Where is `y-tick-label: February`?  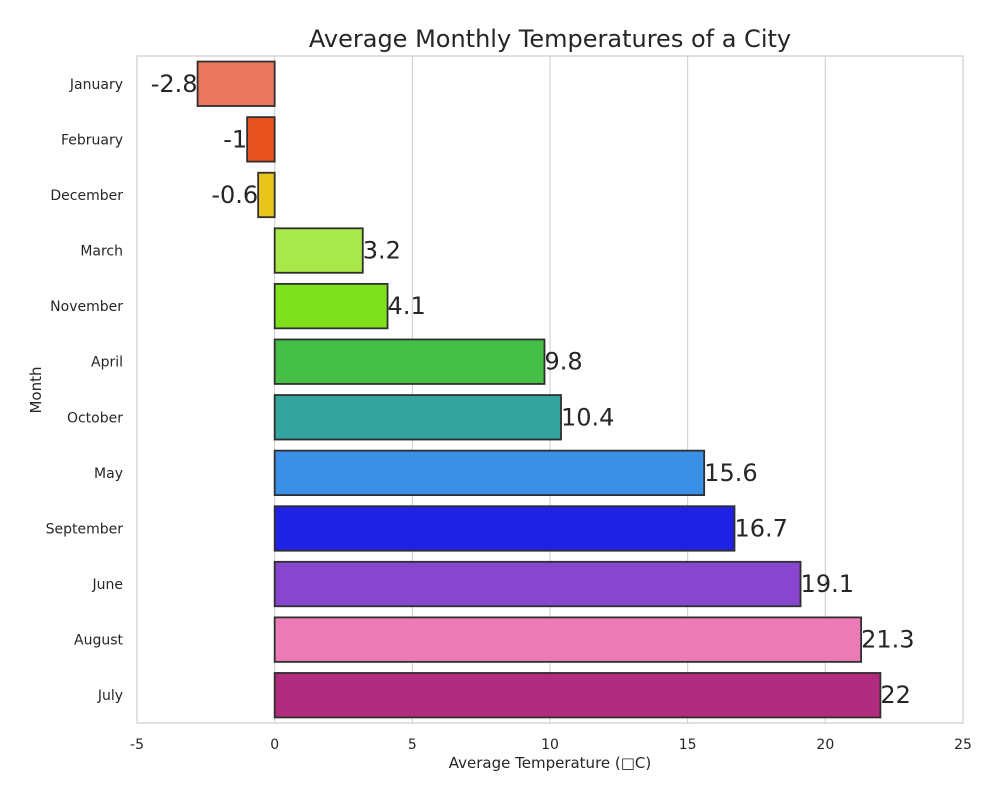 y-tick-label: February is located at coordinates (92, 140).